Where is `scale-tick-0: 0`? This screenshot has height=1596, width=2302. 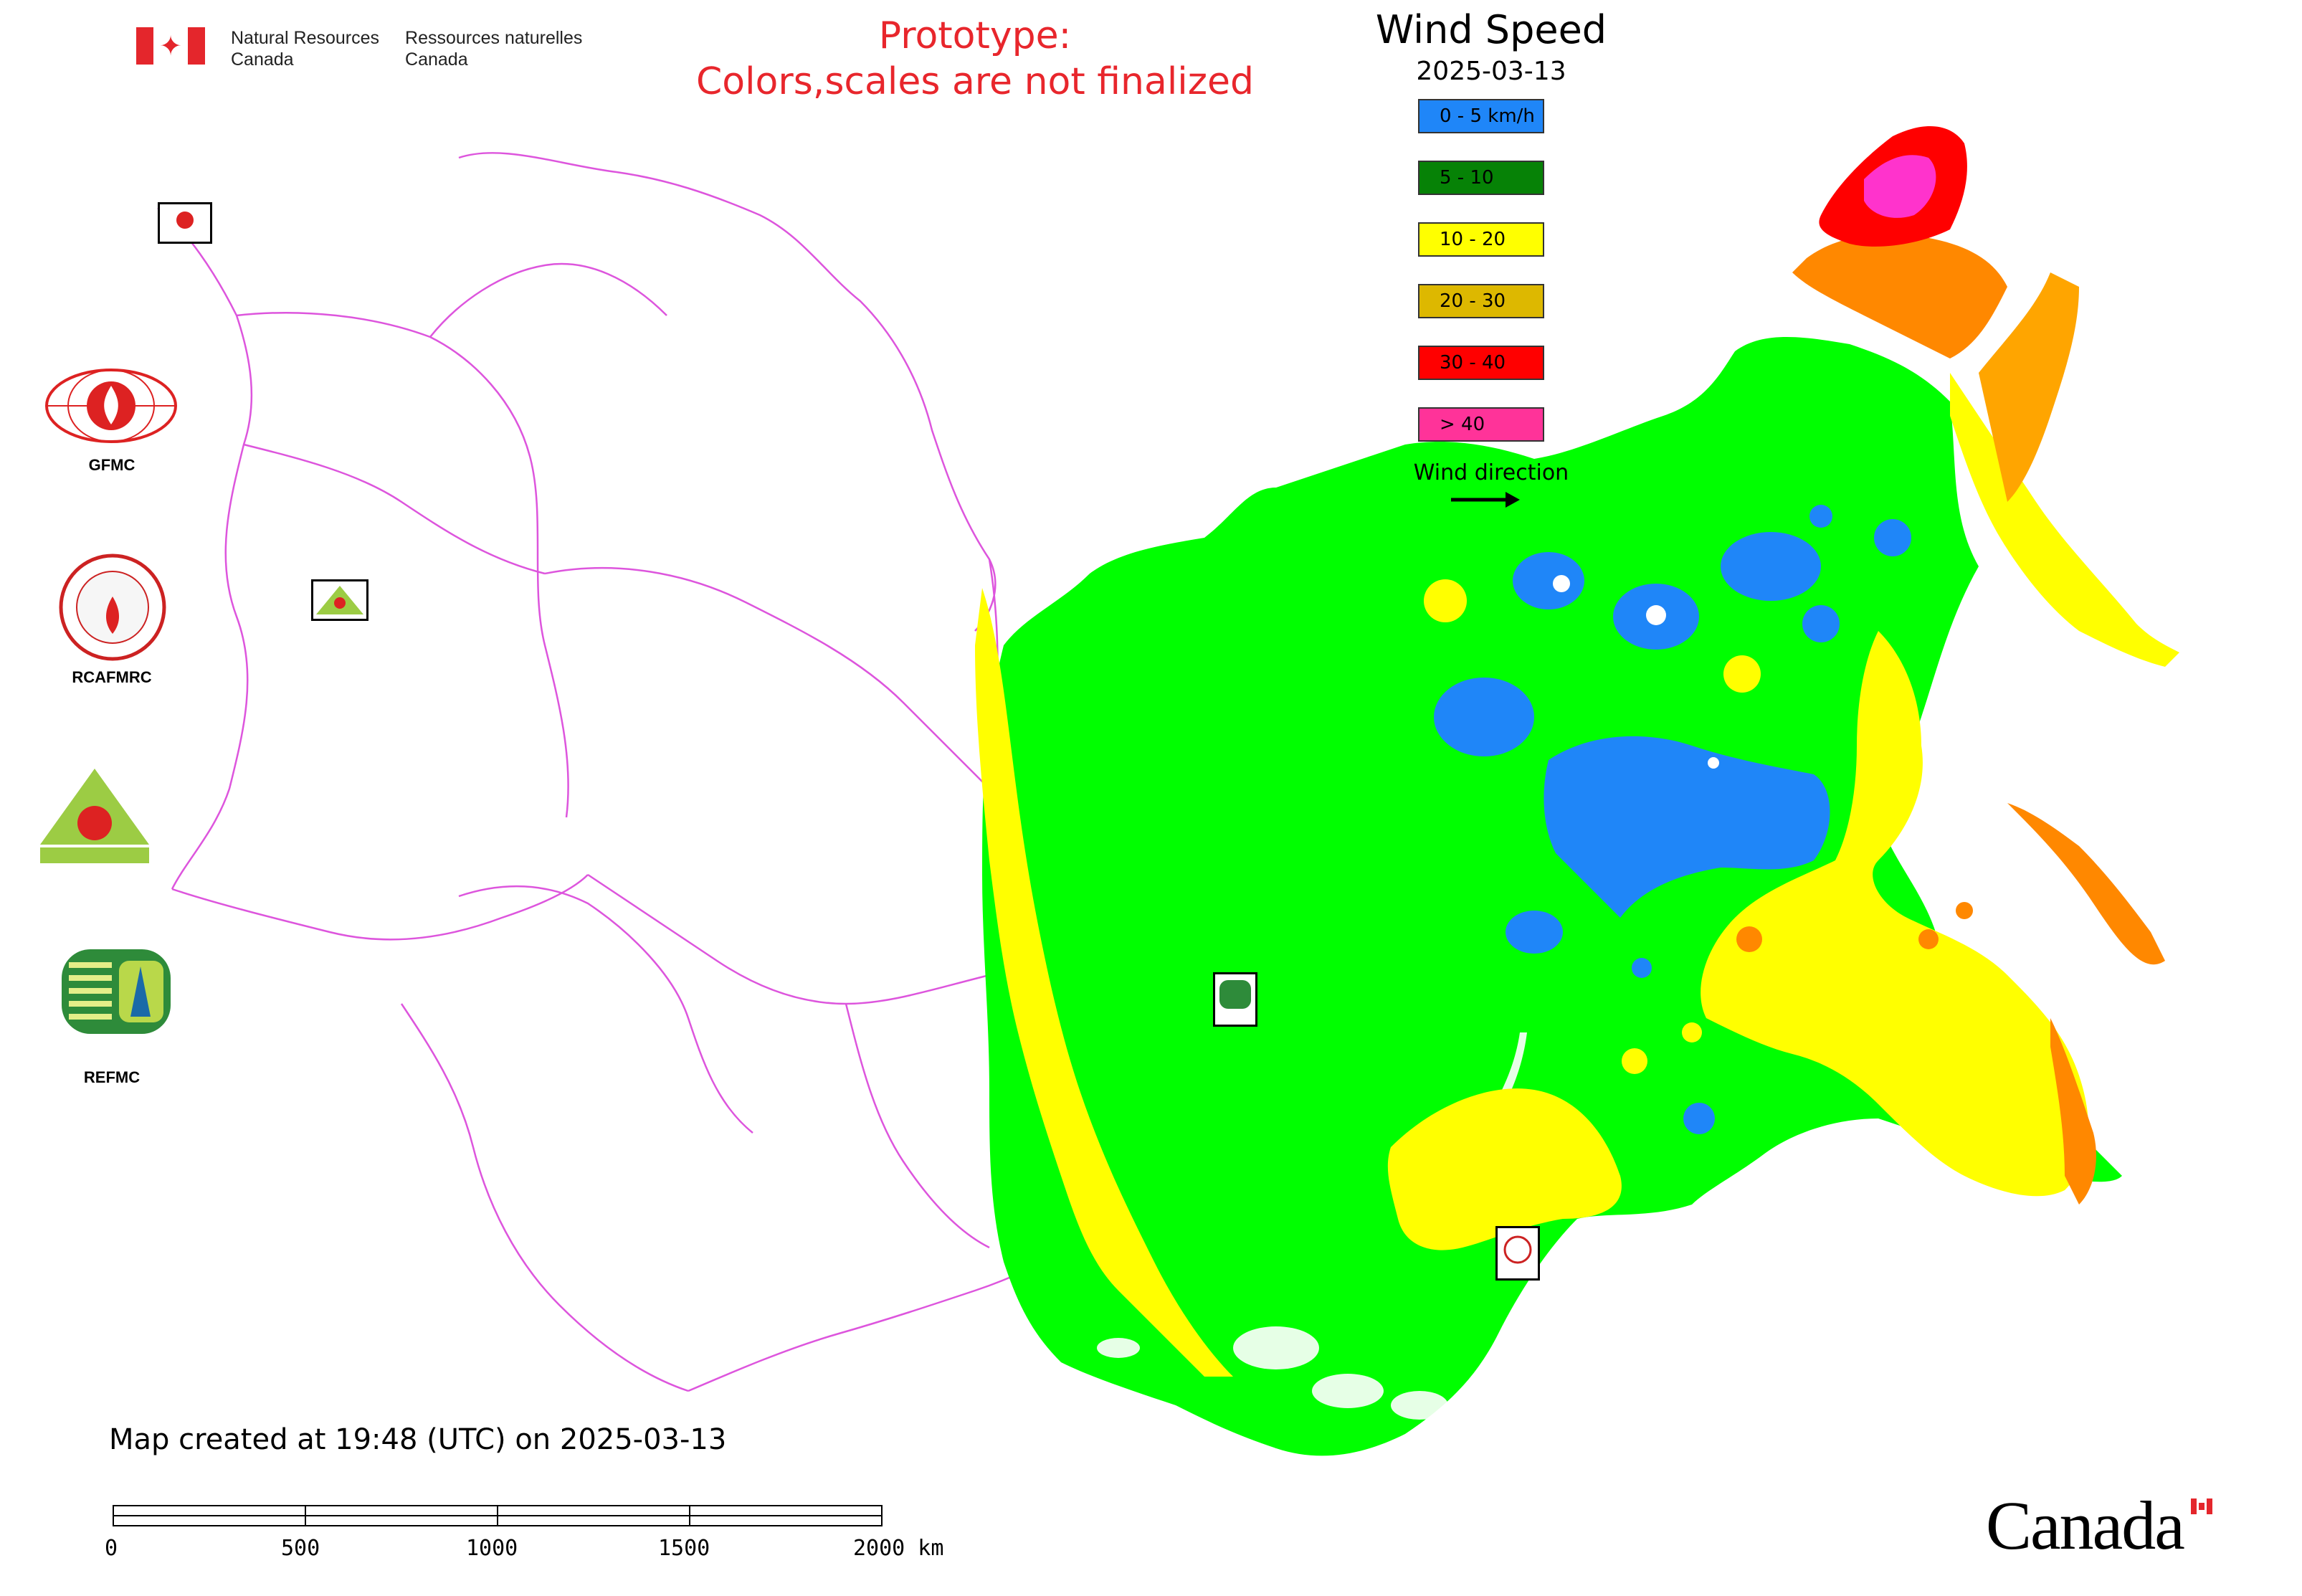
scale-tick-0: 0 is located at coordinates (112, 1548).